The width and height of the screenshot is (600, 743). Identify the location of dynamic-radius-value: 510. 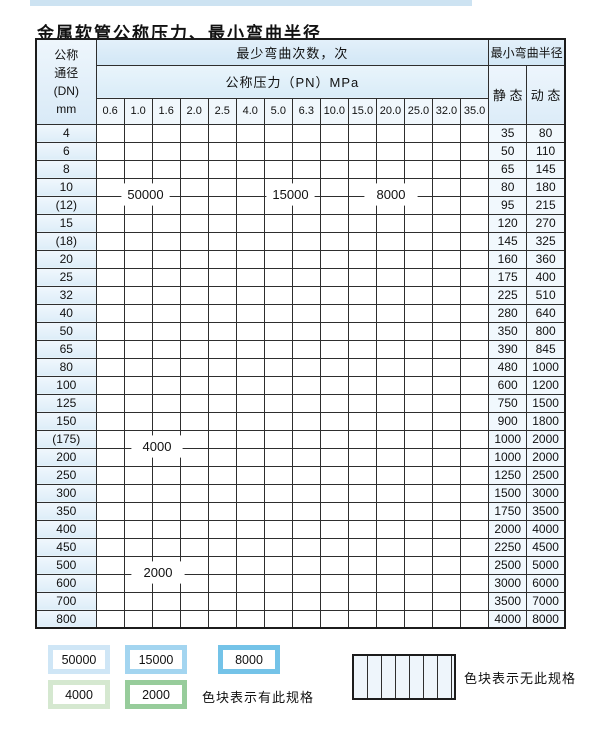
(546, 295).